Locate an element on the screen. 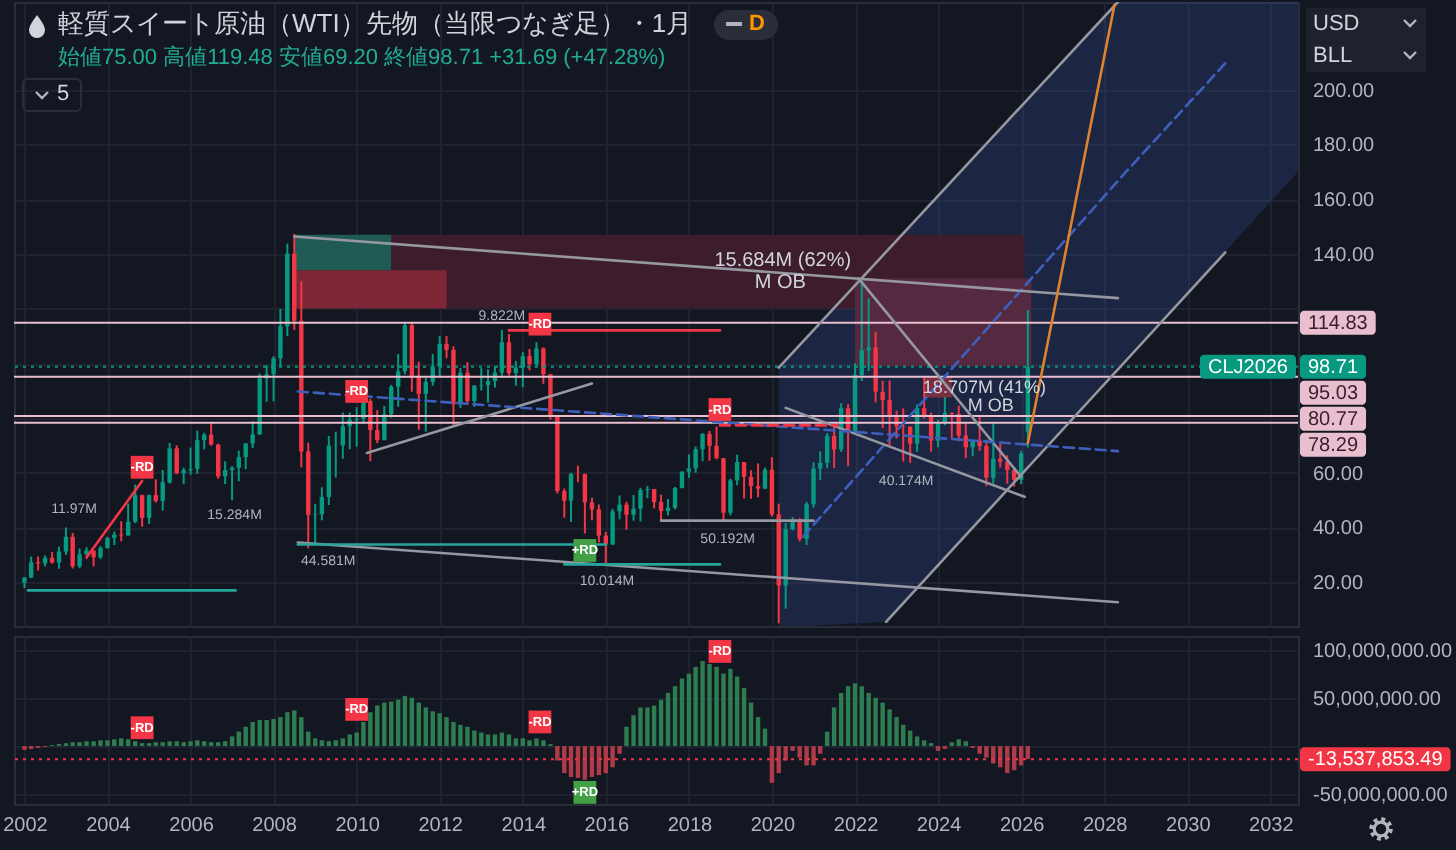 This screenshot has height=850, width=1456. y-tick-label: 180.00 is located at coordinates (1344, 146).